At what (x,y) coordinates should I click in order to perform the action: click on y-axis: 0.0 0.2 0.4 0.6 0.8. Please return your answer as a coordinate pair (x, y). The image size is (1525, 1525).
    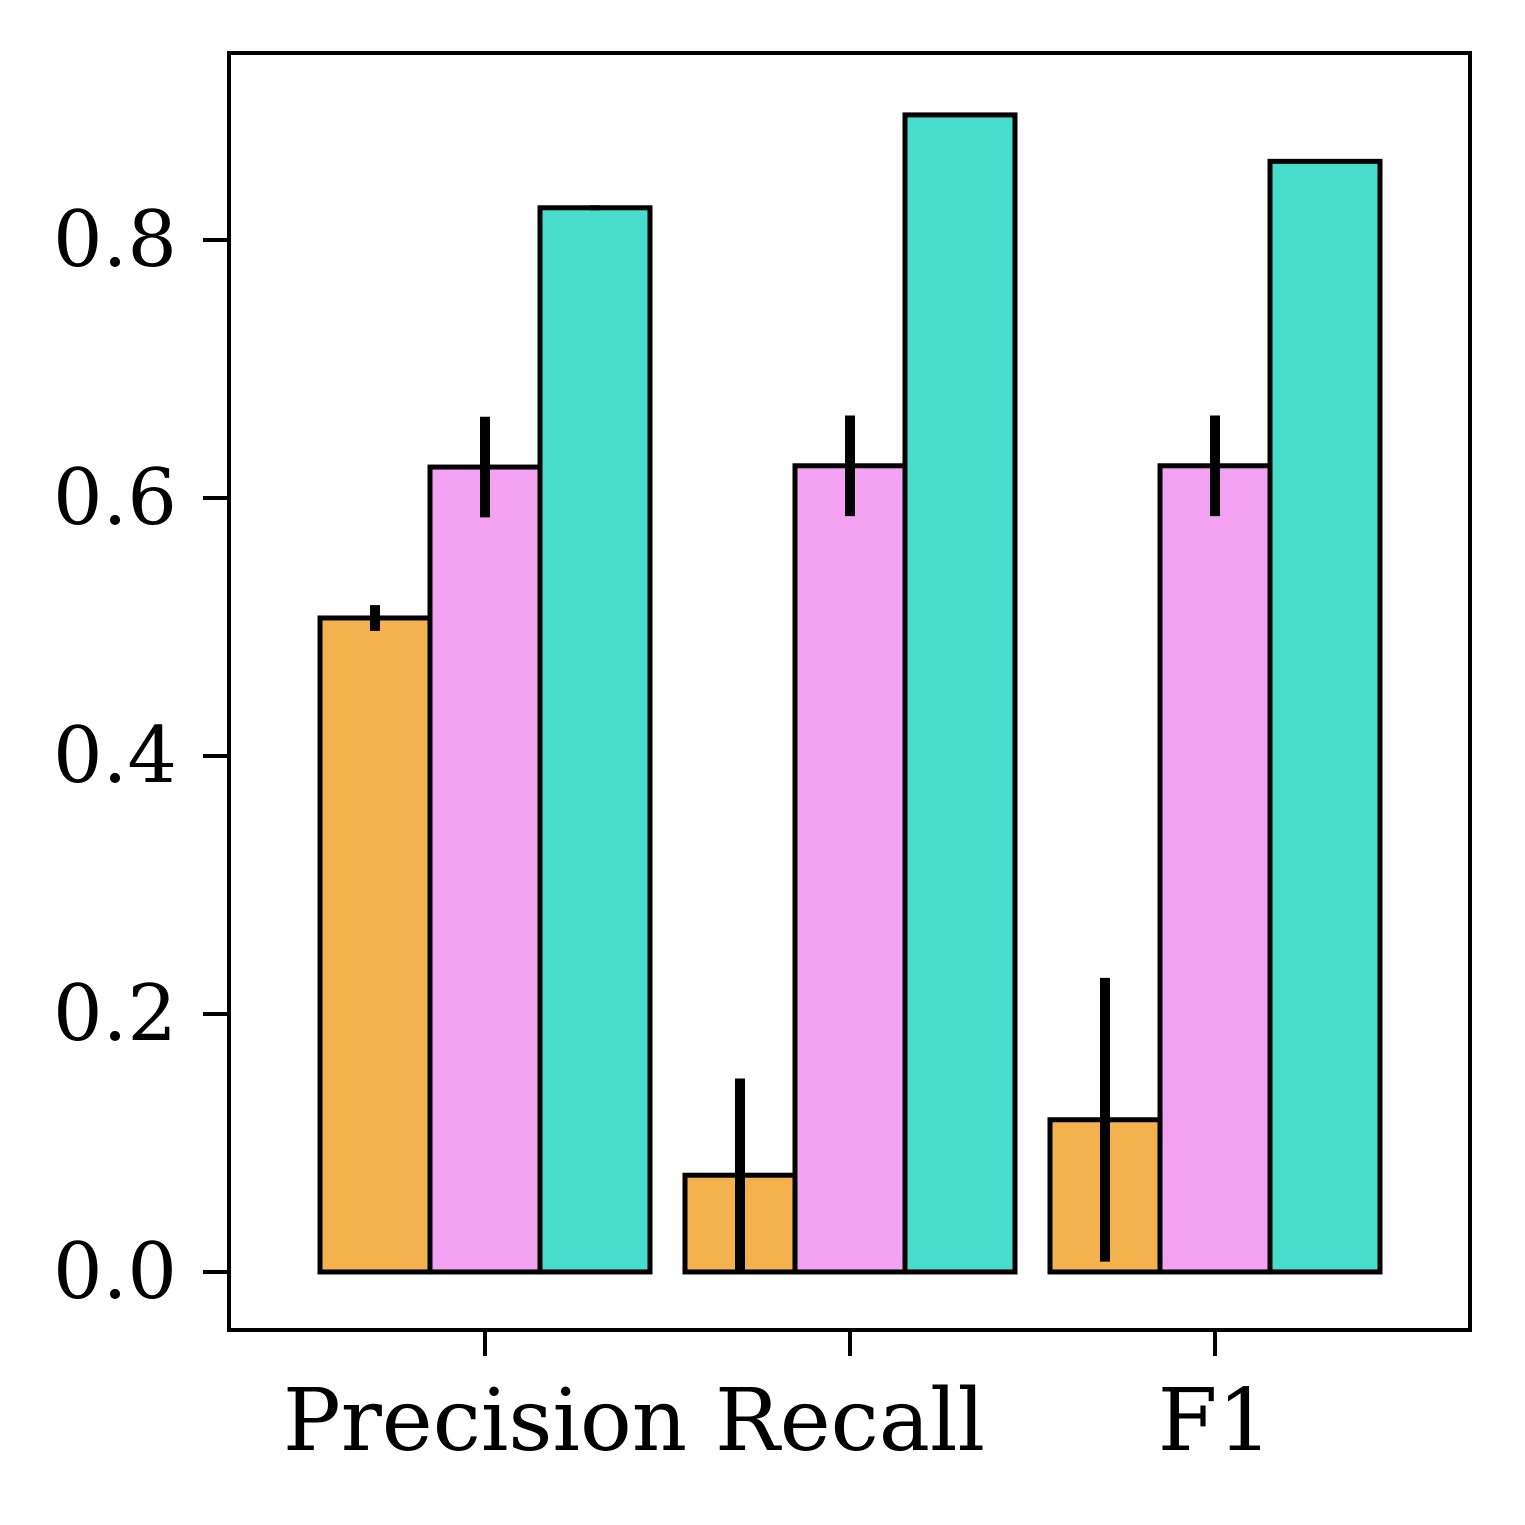
    Looking at the image, I should click on (141, 756).